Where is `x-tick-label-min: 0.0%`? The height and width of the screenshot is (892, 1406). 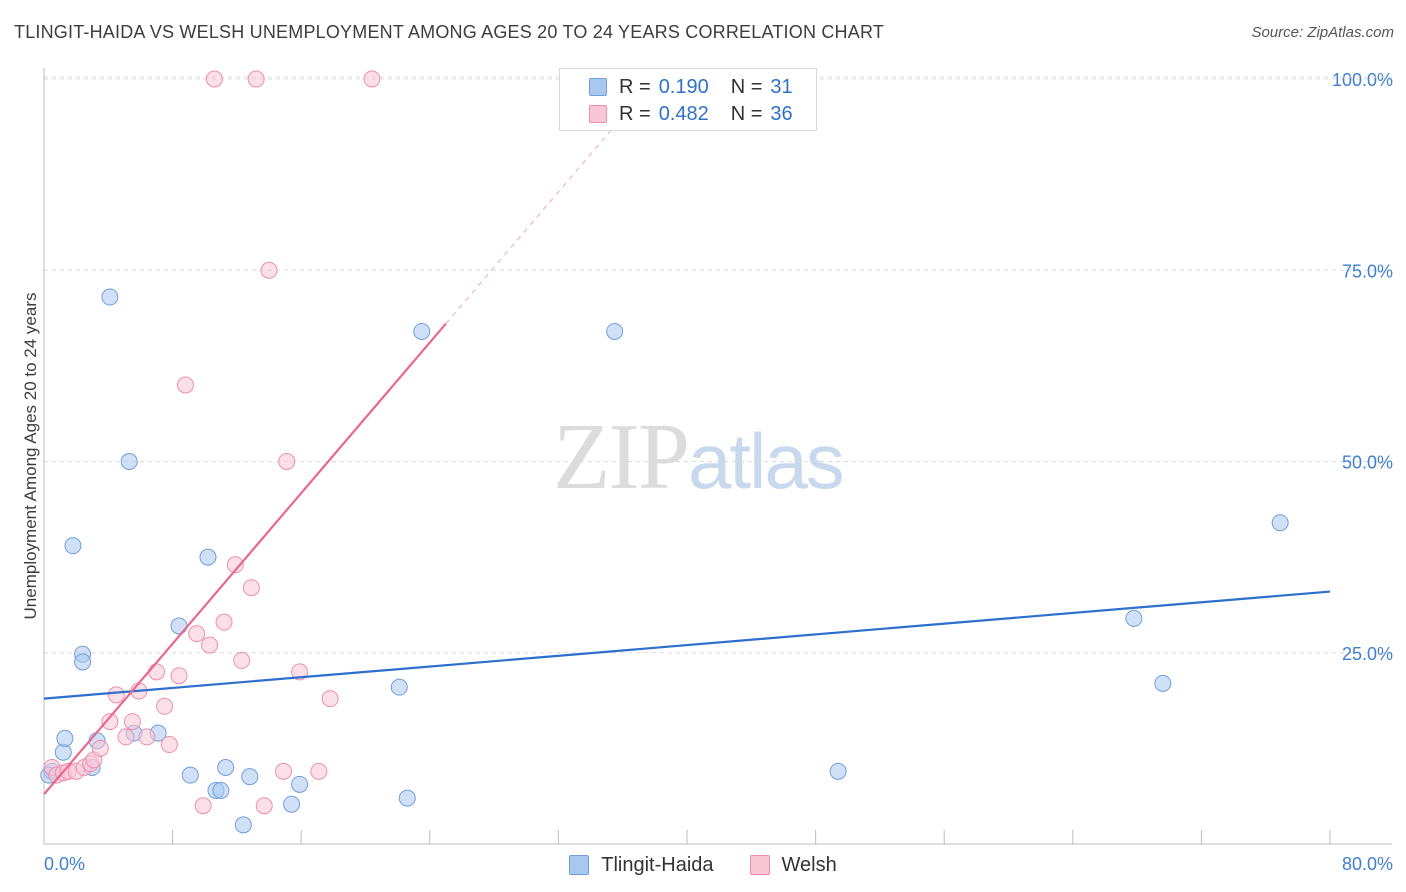 x-tick-label-min: 0.0% is located at coordinates (64, 864).